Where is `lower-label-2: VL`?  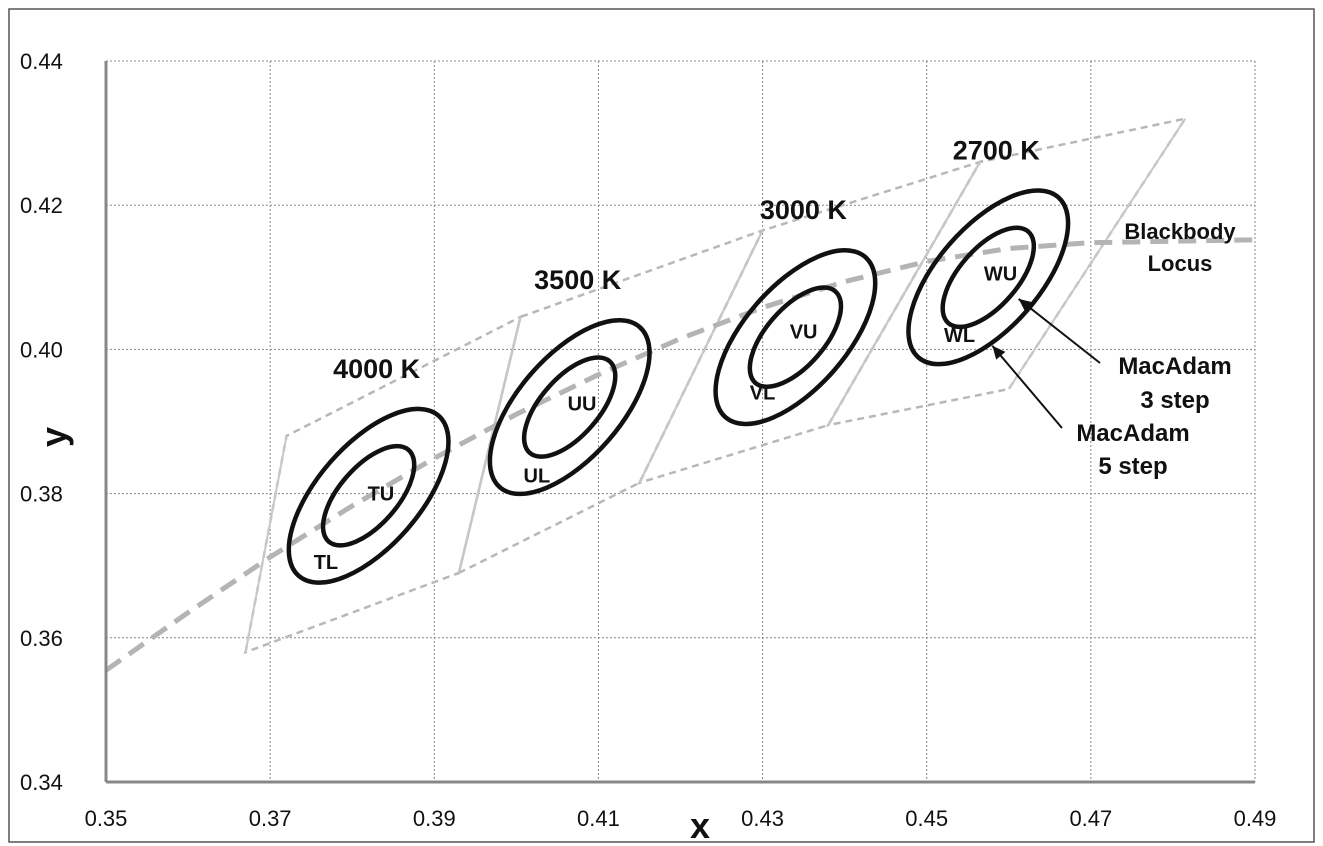 lower-label-2: VL is located at coordinates (763, 394).